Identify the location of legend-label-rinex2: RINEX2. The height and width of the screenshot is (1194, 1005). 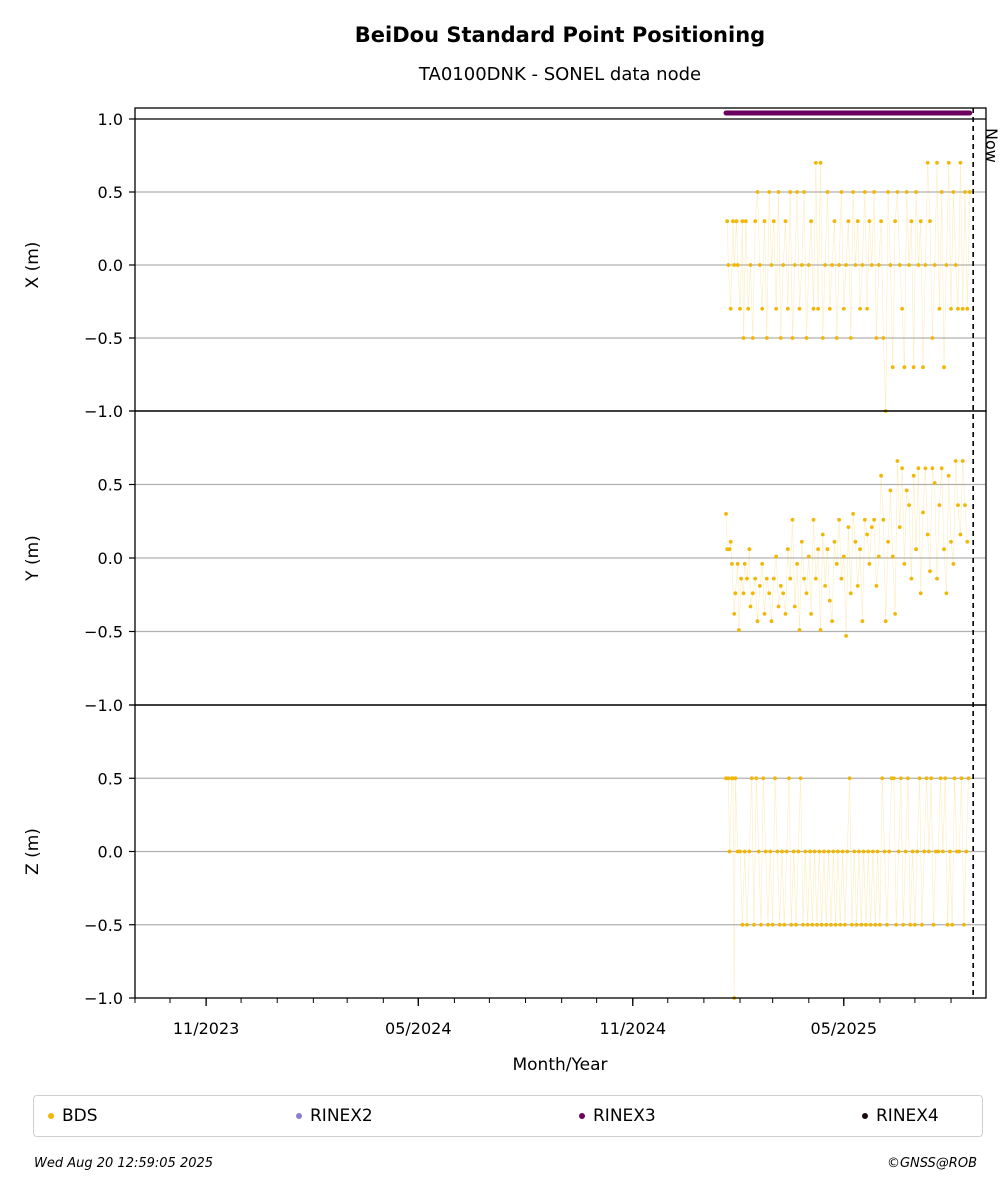
(341, 1116).